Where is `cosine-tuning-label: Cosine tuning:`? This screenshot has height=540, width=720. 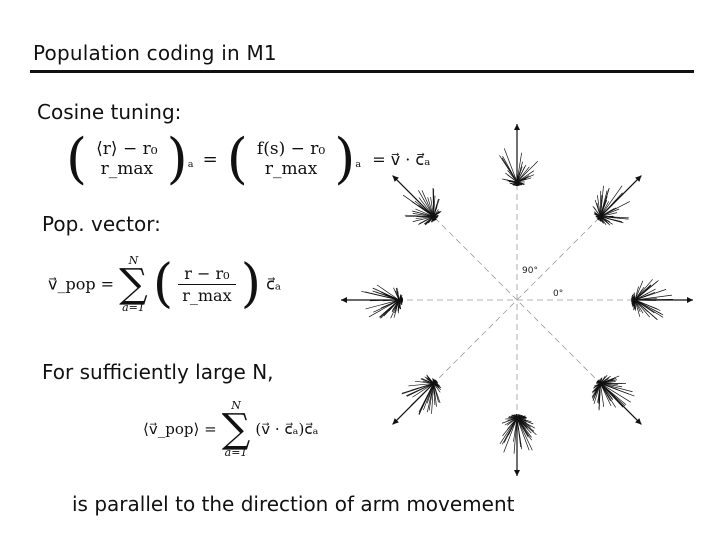 cosine-tuning-label: Cosine tuning: is located at coordinates (109, 112).